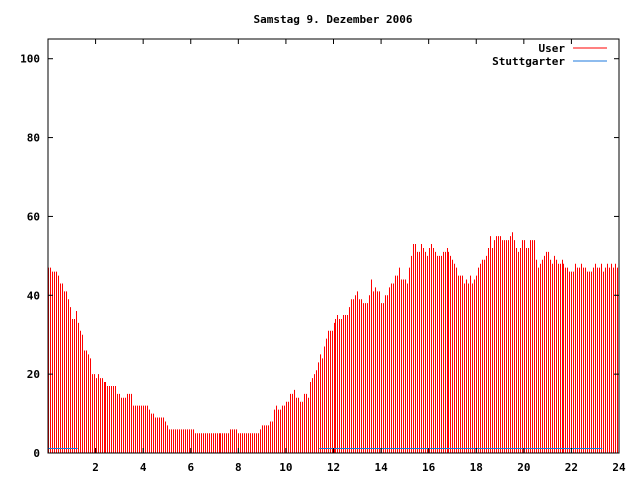 The image size is (640, 480). I want to click on x-tick-label: 14, so click(381, 467).